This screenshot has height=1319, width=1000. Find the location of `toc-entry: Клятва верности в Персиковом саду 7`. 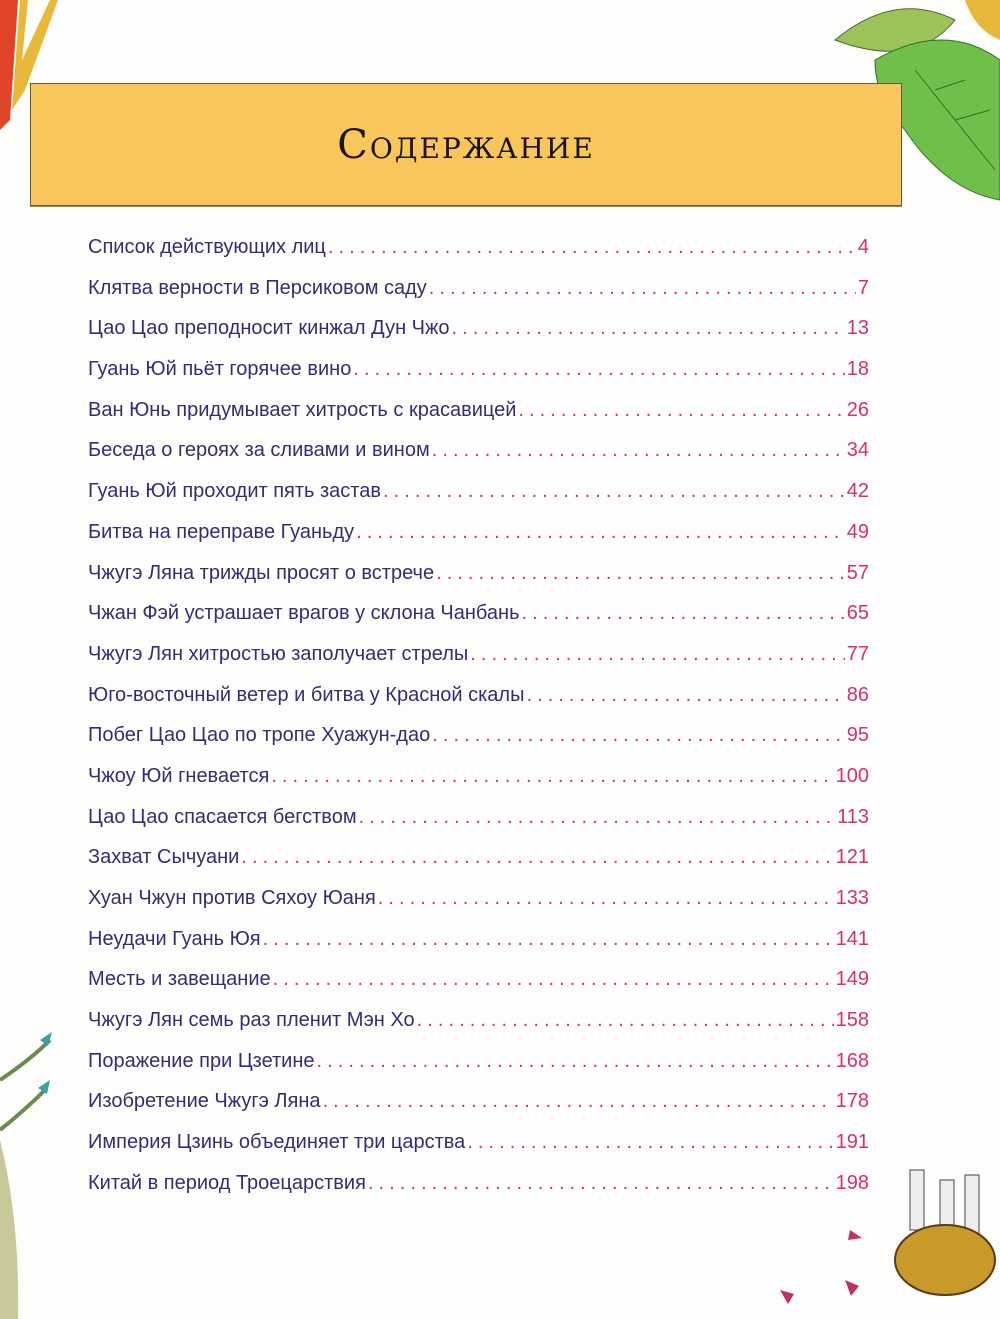

toc-entry: Клятва верности в Персиковом саду 7 is located at coordinates (478, 297).